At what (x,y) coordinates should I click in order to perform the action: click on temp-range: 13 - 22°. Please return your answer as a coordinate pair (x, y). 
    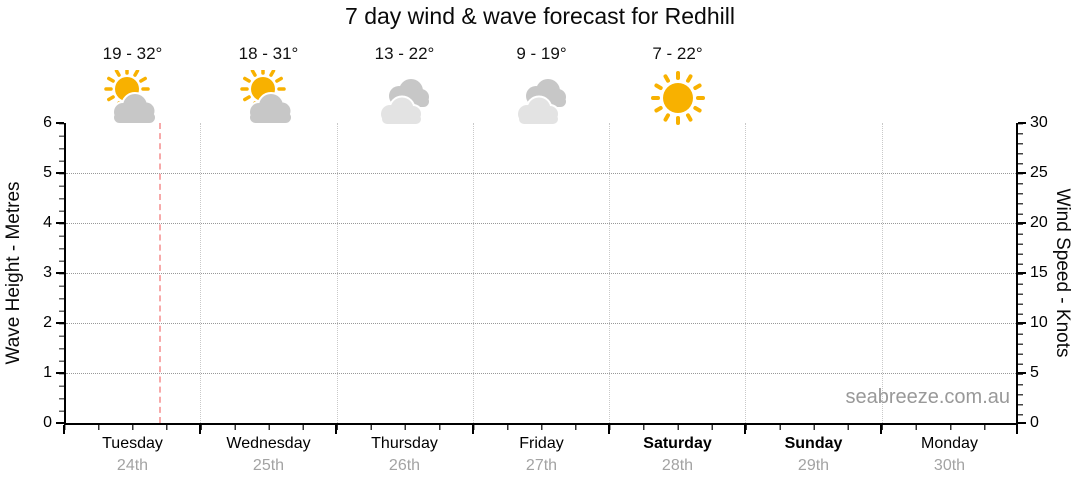
    Looking at the image, I should click on (404, 53).